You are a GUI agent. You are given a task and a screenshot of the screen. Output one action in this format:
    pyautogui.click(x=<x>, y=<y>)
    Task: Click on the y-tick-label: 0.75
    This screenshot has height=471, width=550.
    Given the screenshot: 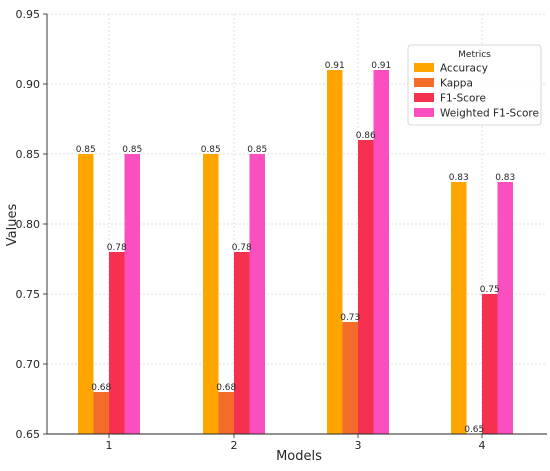 What is the action you would take?
    pyautogui.click(x=28, y=294)
    